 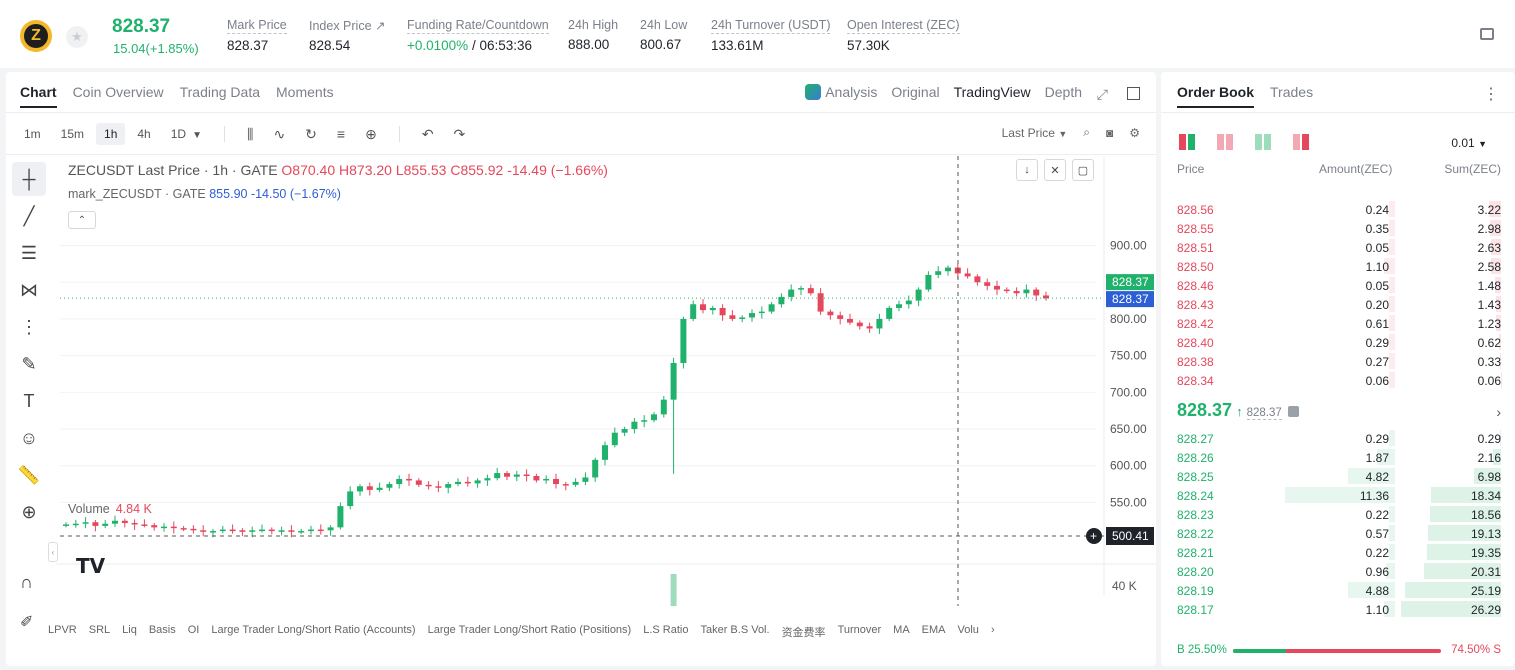 What do you see at coordinates (1301, 142) in the screenshot?
I see `view-depth-icon` at bounding box center [1301, 142].